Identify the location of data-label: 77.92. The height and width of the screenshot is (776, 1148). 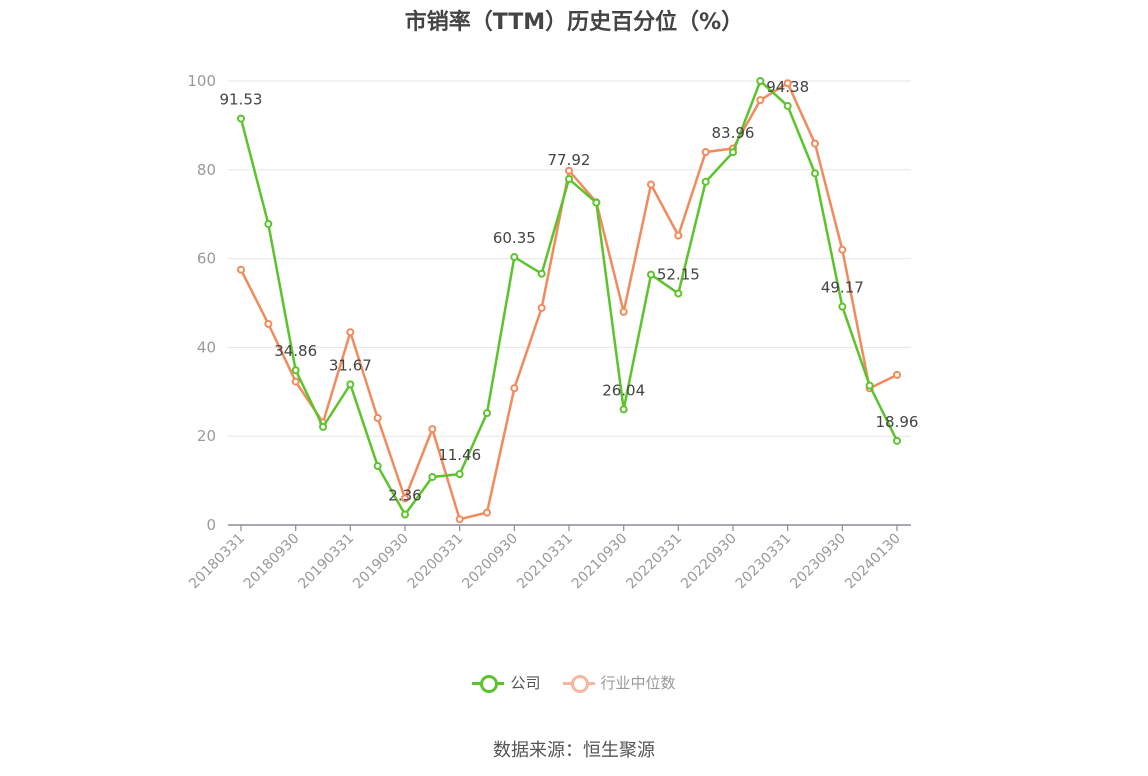
(569, 160).